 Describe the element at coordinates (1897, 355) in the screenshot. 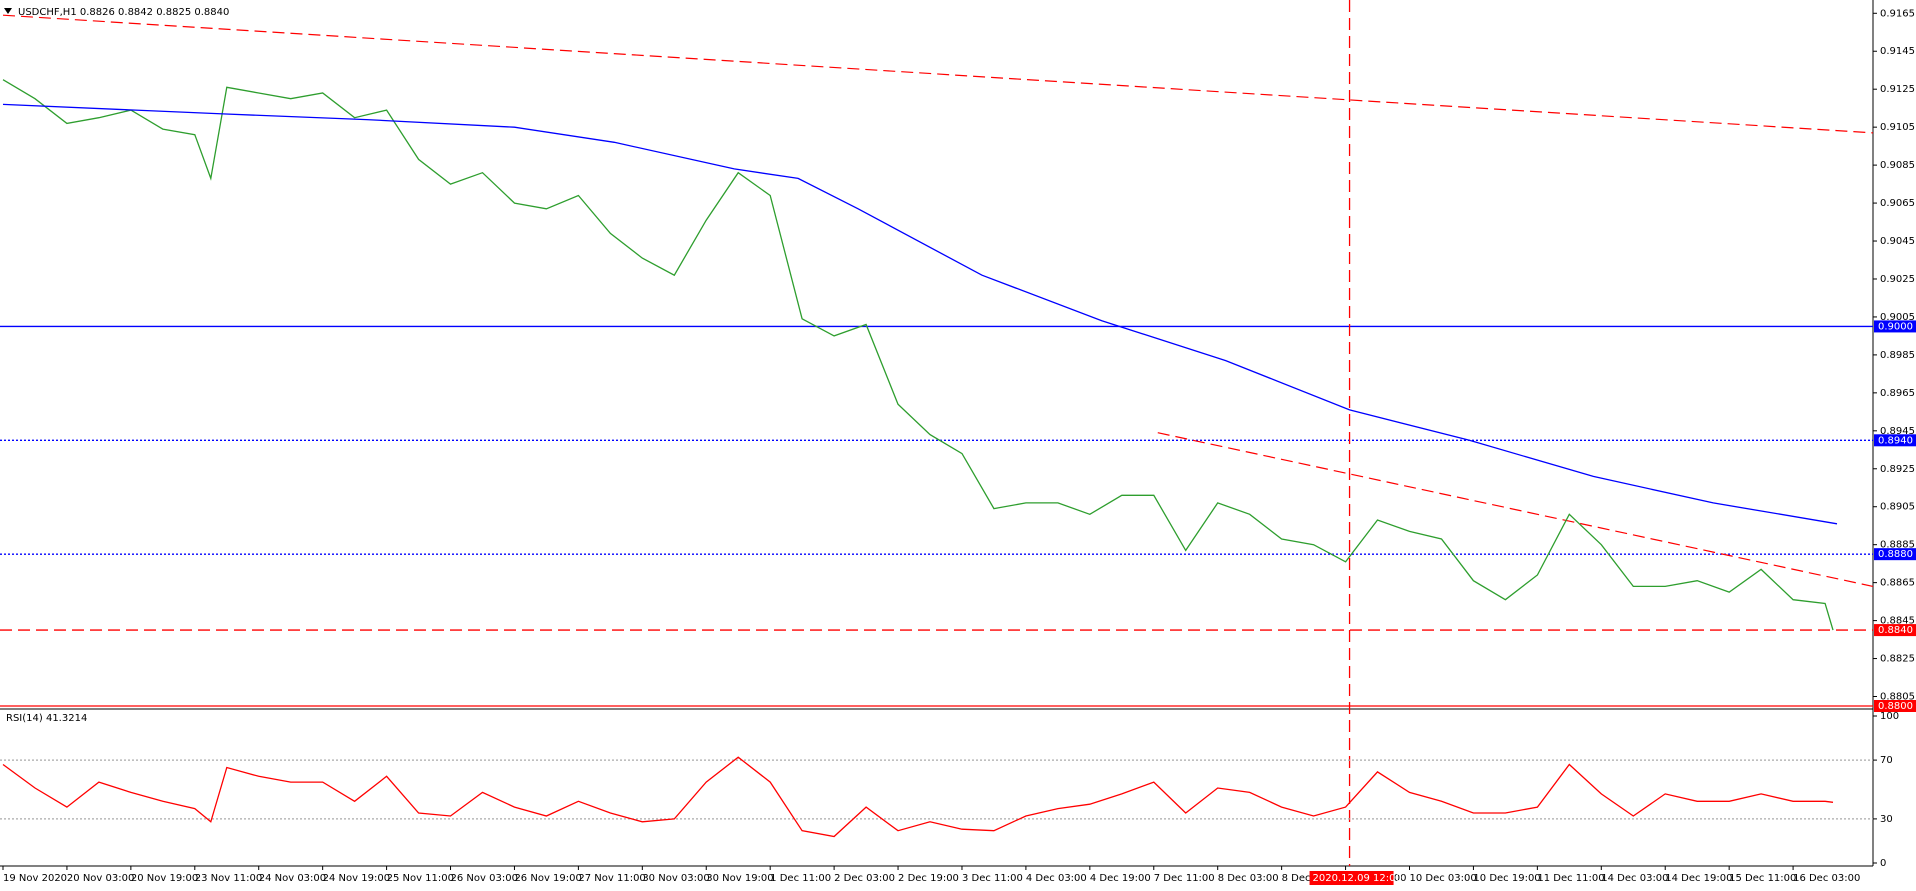

I see `y-tick-label: 0.8985` at that location.